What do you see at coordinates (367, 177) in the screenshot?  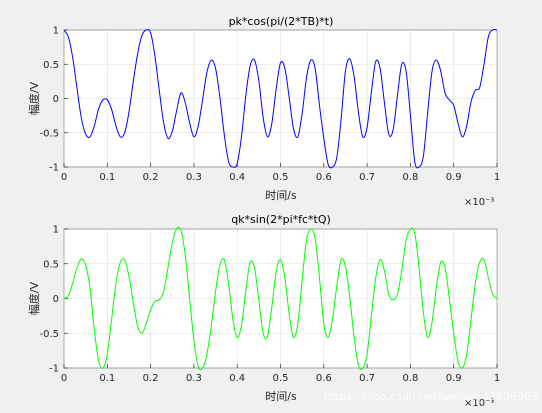 I see `chart-top-x-tick-label: 0.7` at bounding box center [367, 177].